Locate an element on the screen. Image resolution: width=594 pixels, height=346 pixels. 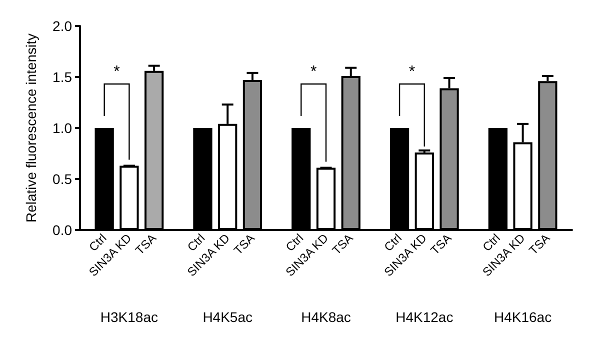
y-tick-label: 0.5 is located at coordinates (62, 179).